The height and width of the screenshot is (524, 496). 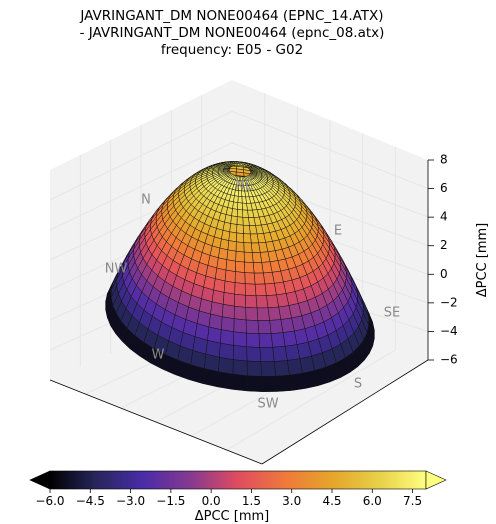 I want to click on colorbar-gradient, so click(x=238, y=480).